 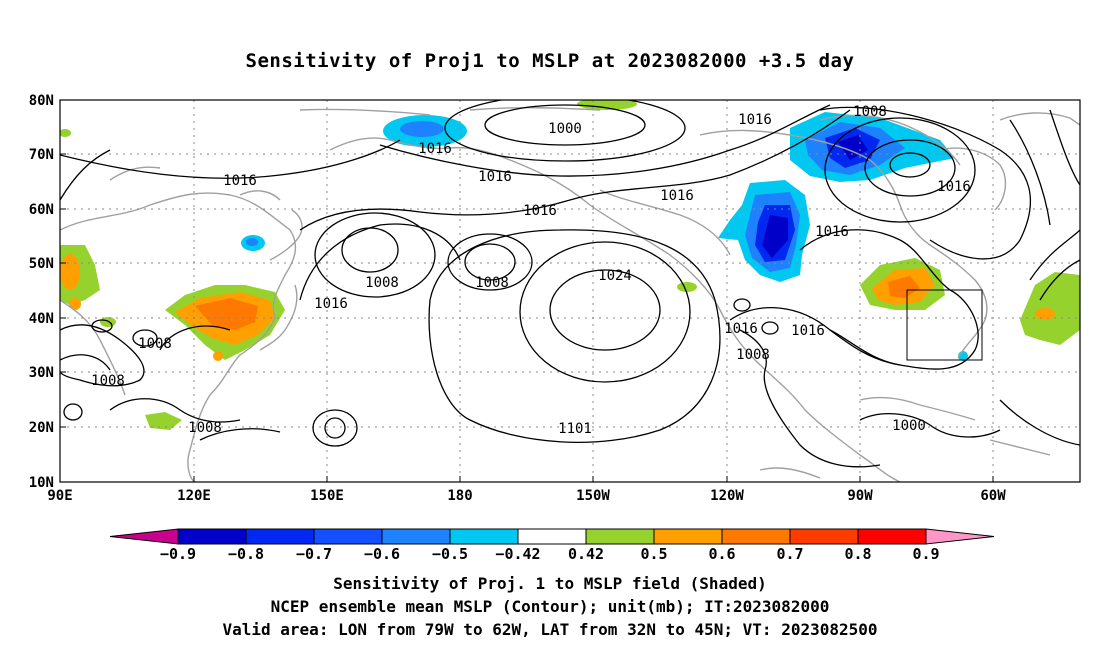 I want to click on svg-text: 30N, so click(x=41, y=373).